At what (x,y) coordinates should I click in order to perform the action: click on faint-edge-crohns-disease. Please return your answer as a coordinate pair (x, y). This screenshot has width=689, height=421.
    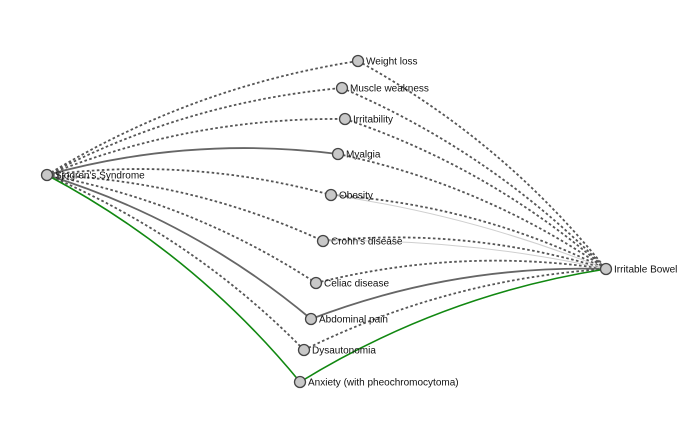
    Looking at the image, I should click on (464, 255).